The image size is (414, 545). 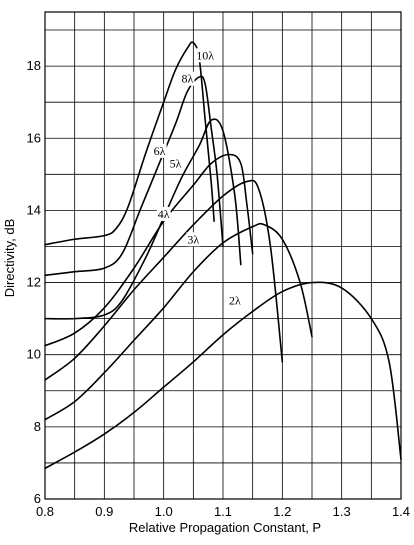 What do you see at coordinates (34, 209) in the screenshot?
I see `y-tick-label: 14` at bounding box center [34, 209].